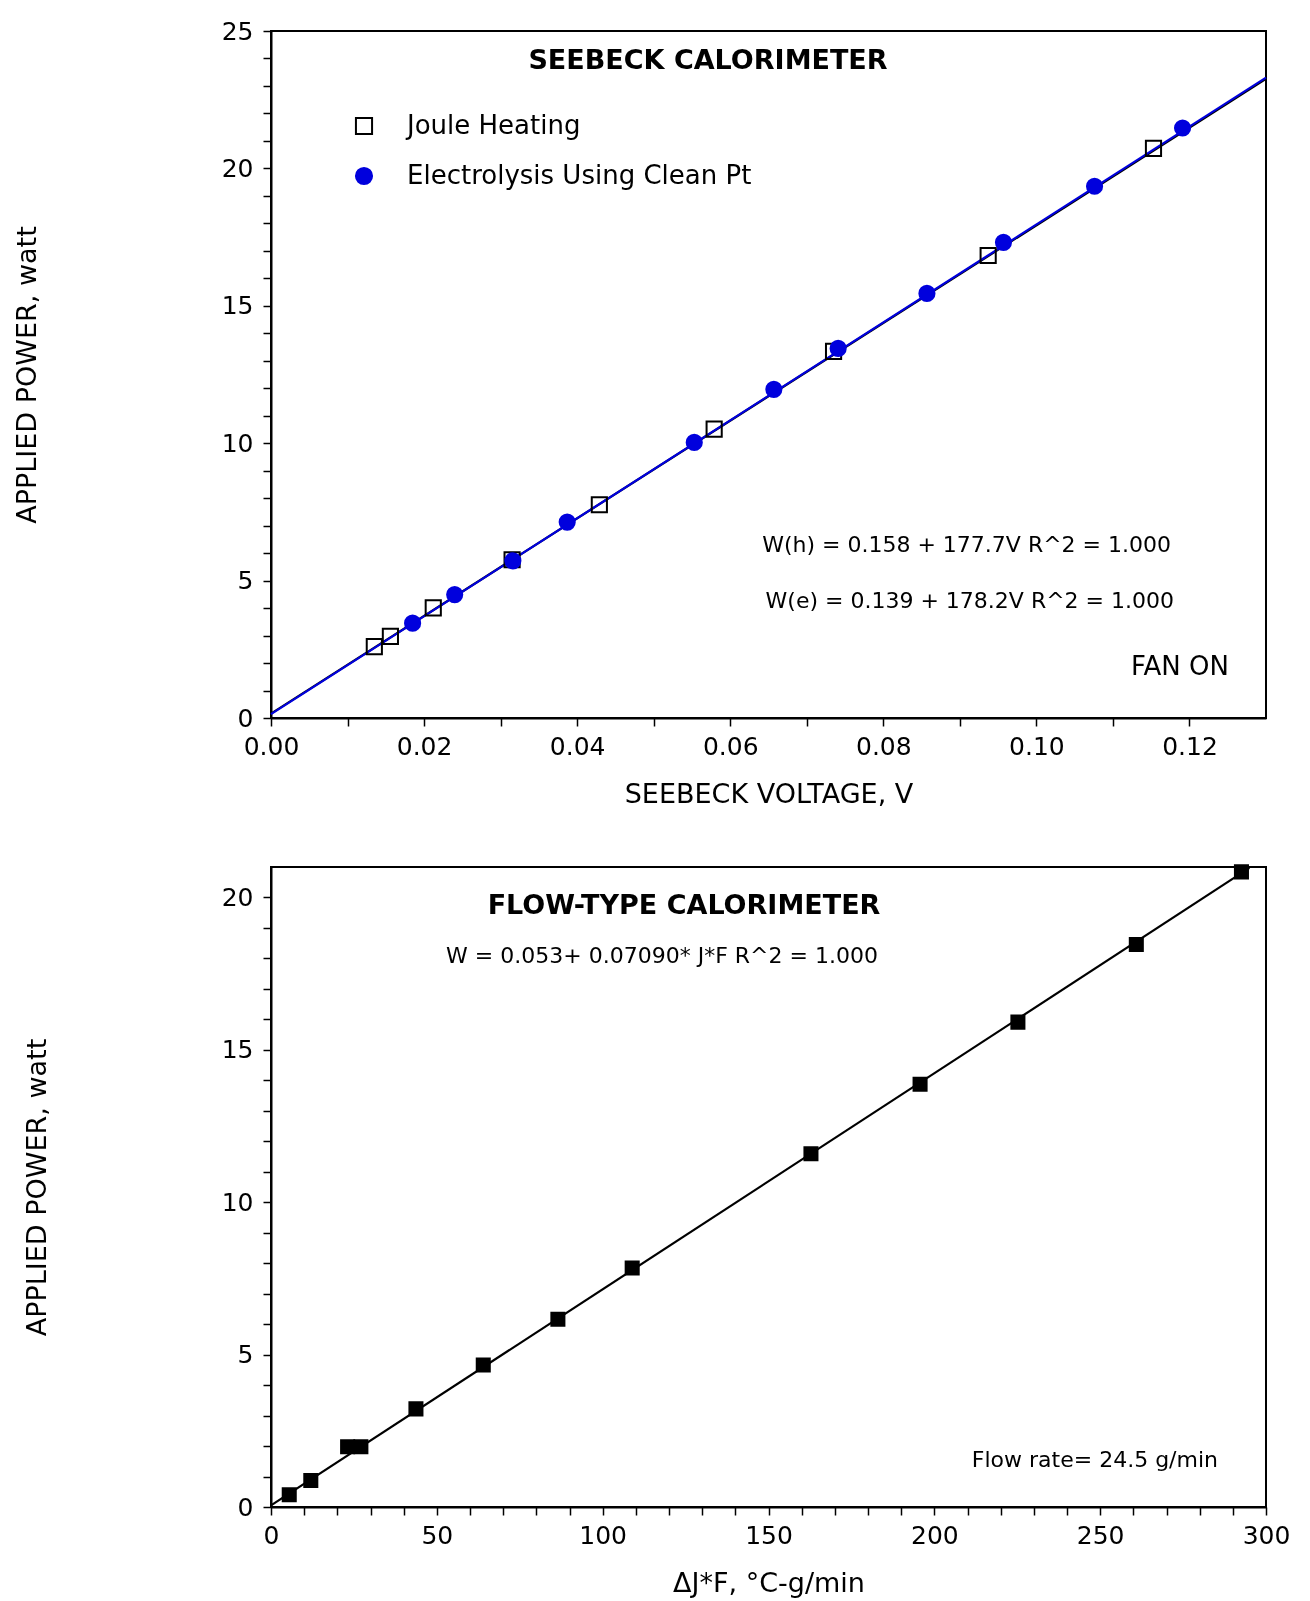 Image resolution: width=1310 pixels, height=1601 pixels. What do you see at coordinates (493, 125) in the screenshot?
I see `legend-label: Joule Heating` at bounding box center [493, 125].